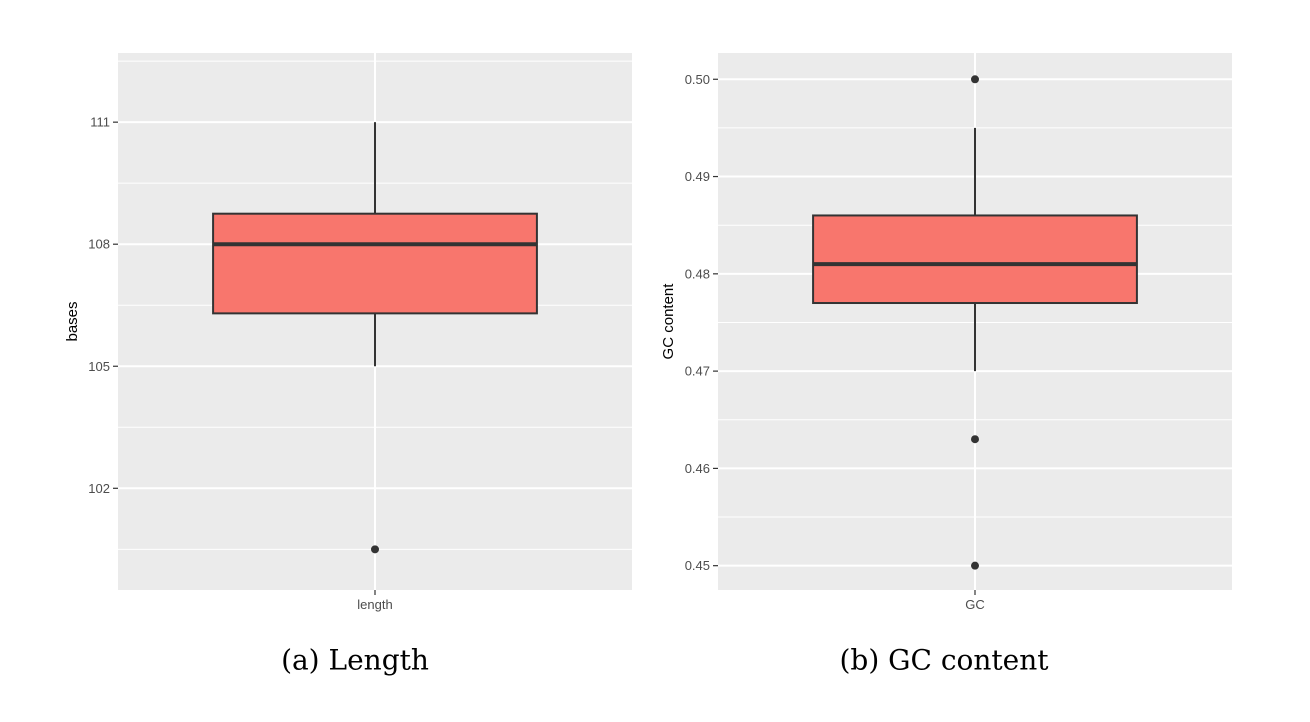 This screenshot has height=722, width=1310. Describe the element at coordinates (100, 122) in the screenshot. I see `y-tick-label: 111` at that location.